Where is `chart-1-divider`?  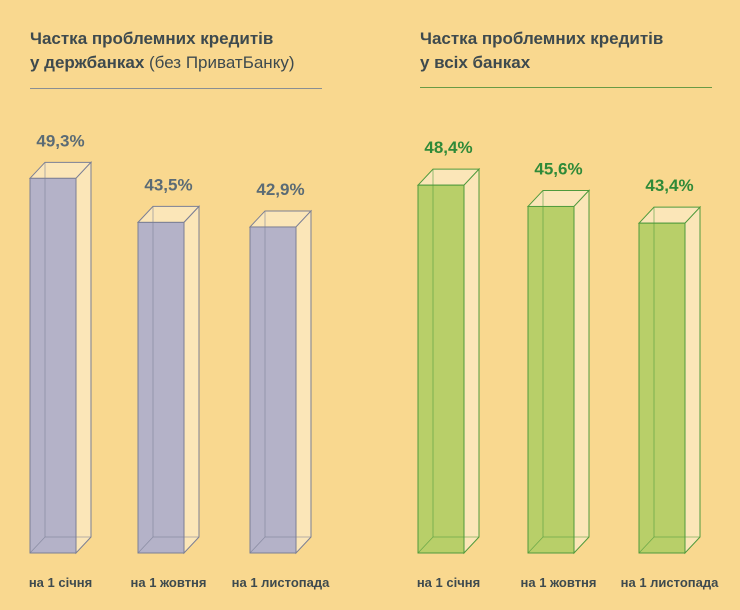
chart-1-divider is located at coordinates (176, 88).